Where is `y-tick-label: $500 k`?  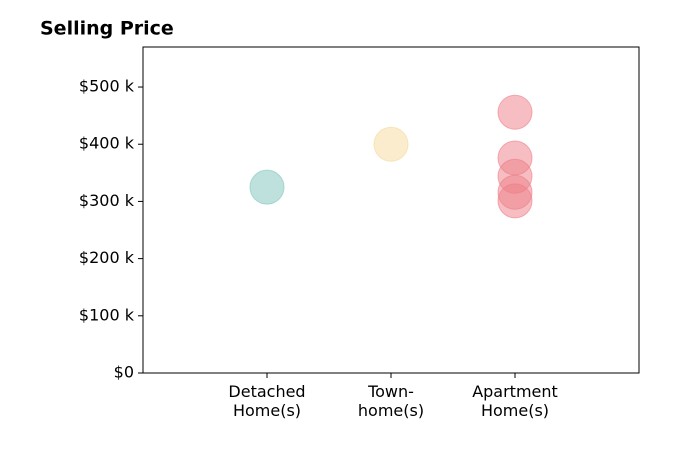
y-tick-label: $500 k is located at coordinates (107, 86).